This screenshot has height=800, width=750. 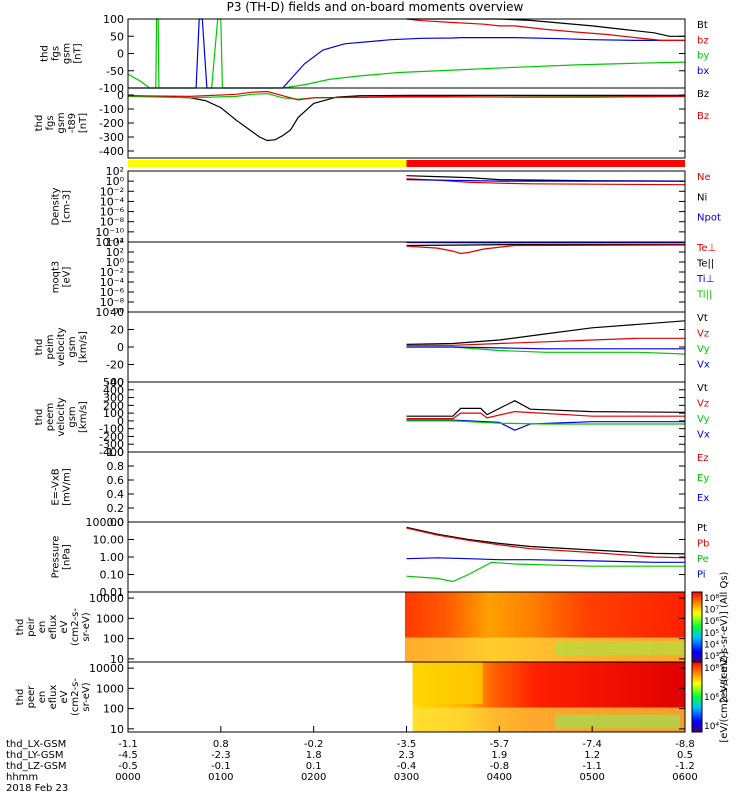 What do you see at coordinates (67, 53) in the screenshot?
I see `fgs-ylabel-2: gsm` at bounding box center [67, 53].